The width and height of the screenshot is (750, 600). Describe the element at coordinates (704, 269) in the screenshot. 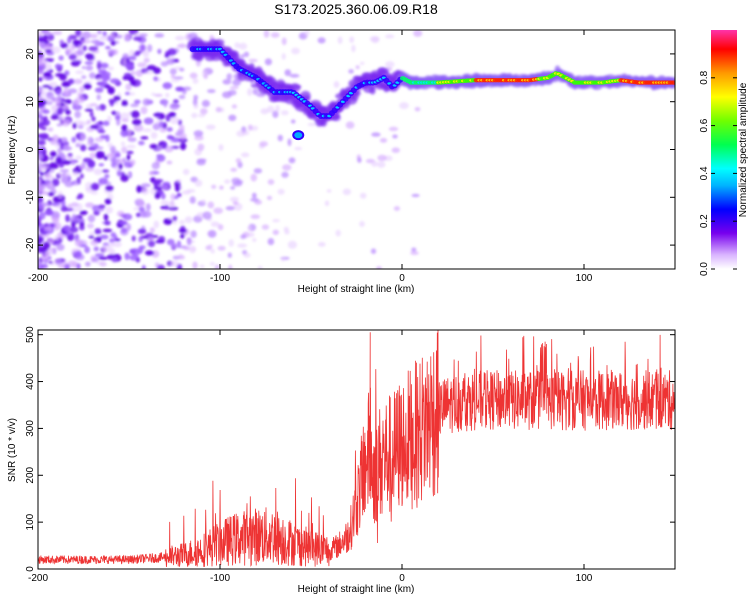

I see `colorbar-tick-label: 0.0` at that location.